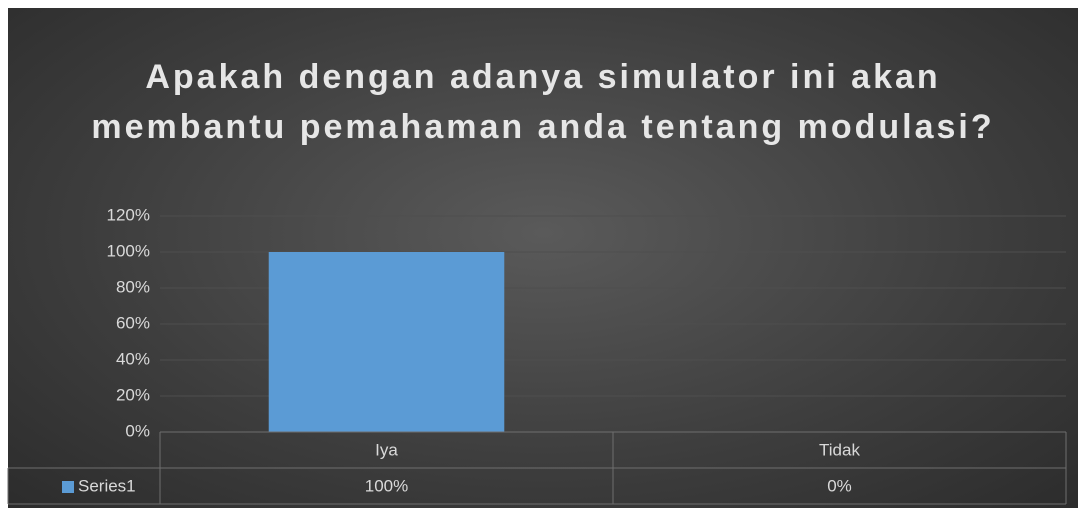 The height and width of the screenshot is (515, 1086). What do you see at coordinates (386, 449) in the screenshot?
I see `x-tick-label: Iya` at bounding box center [386, 449].